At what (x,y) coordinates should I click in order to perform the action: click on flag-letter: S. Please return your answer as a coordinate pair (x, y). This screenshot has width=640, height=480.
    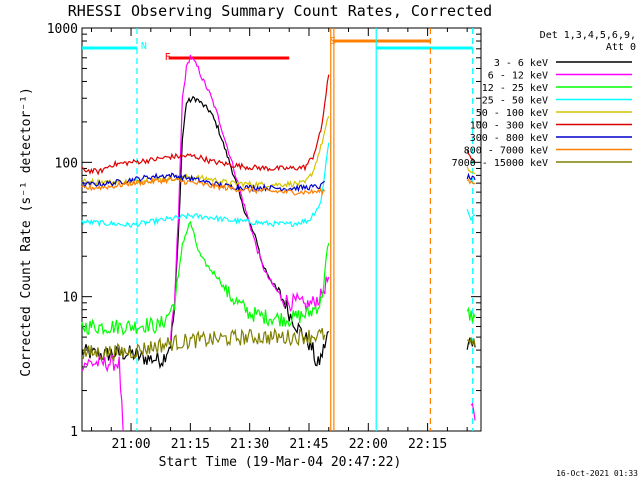
    Looking at the image, I should click on (333, 41).